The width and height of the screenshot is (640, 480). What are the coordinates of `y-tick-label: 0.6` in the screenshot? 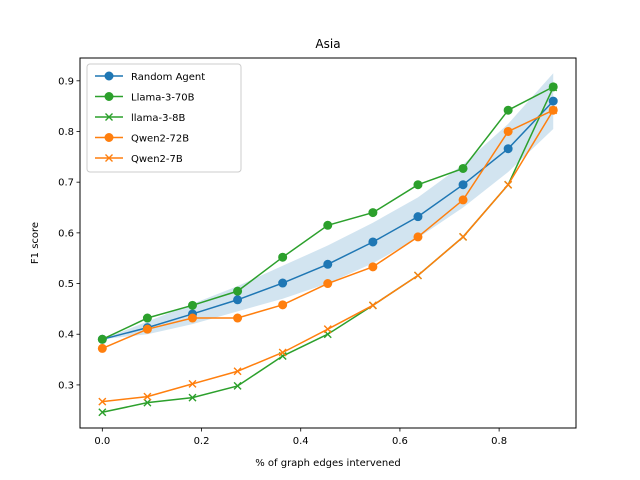 It's located at (66, 233).